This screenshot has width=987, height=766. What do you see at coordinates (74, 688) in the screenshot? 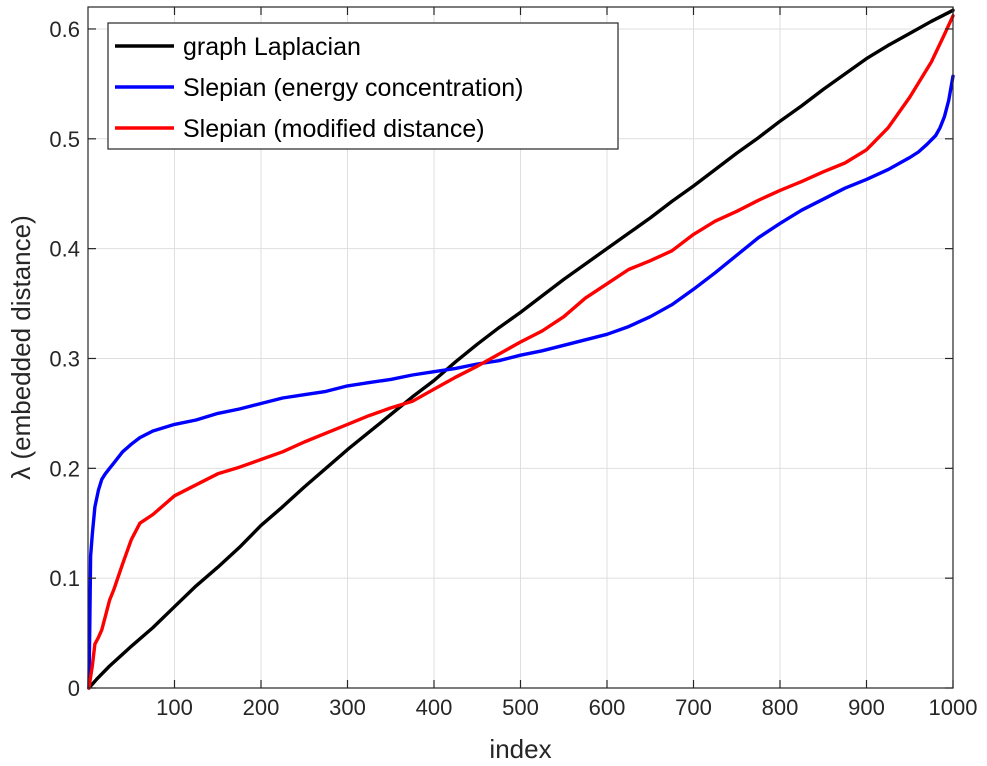
I see `y-tick-label: 0` at bounding box center [74, 688].